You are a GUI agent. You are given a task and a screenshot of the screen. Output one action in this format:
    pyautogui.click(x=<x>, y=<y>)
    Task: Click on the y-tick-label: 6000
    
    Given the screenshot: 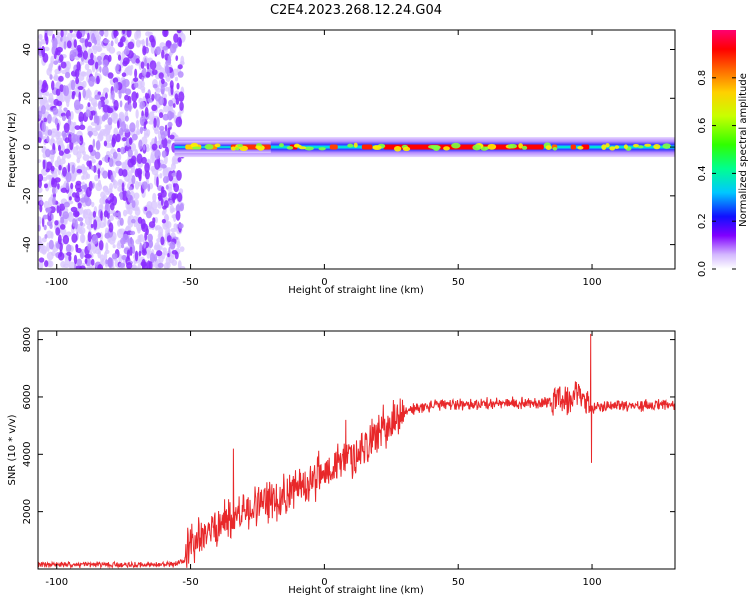 What is the action you would take?
    pyautogui.click(x=27, y=396)
    